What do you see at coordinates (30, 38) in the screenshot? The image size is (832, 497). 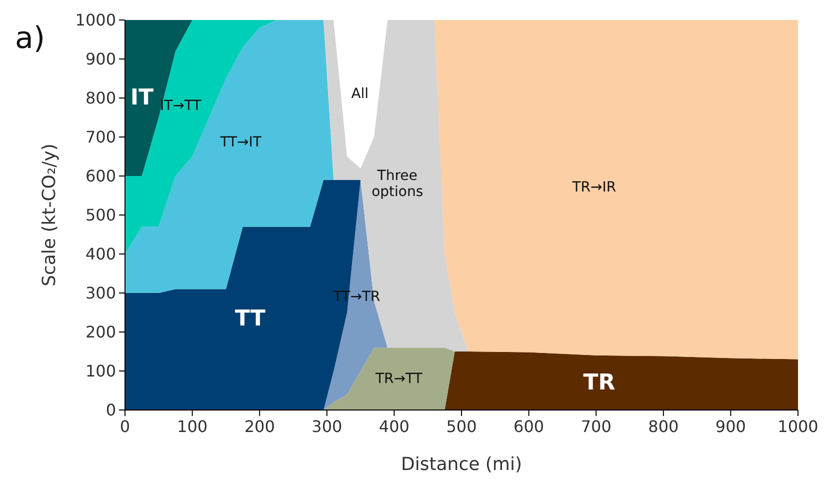 I see `text: a)` at bounding box center [30, 38].